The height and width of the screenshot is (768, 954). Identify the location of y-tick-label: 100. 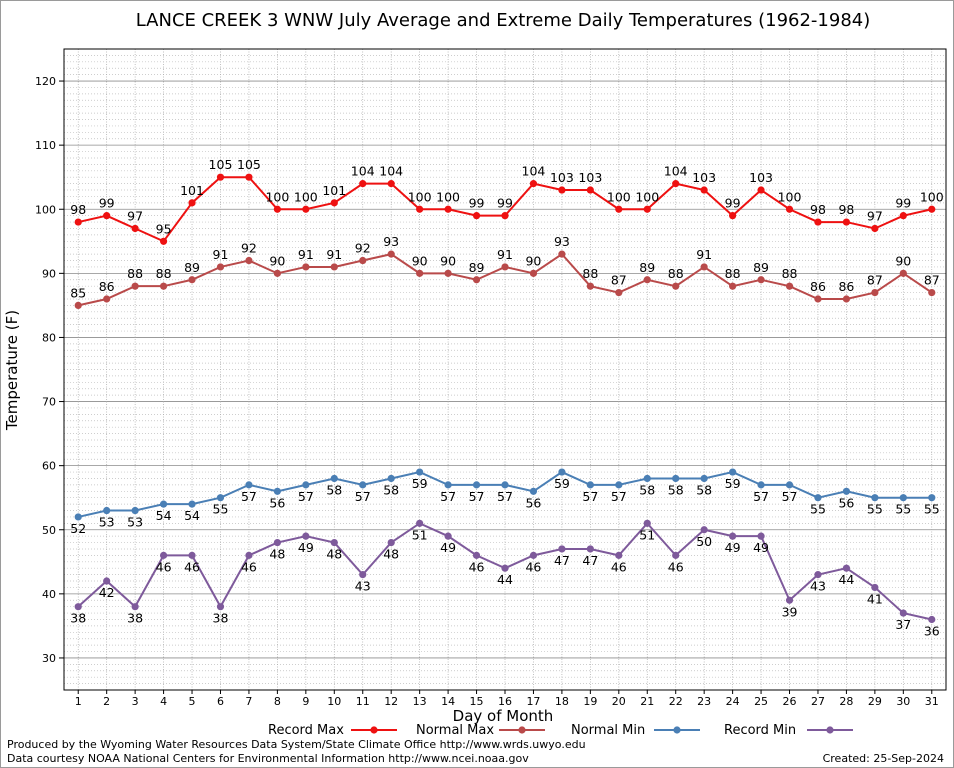
(45, 209).